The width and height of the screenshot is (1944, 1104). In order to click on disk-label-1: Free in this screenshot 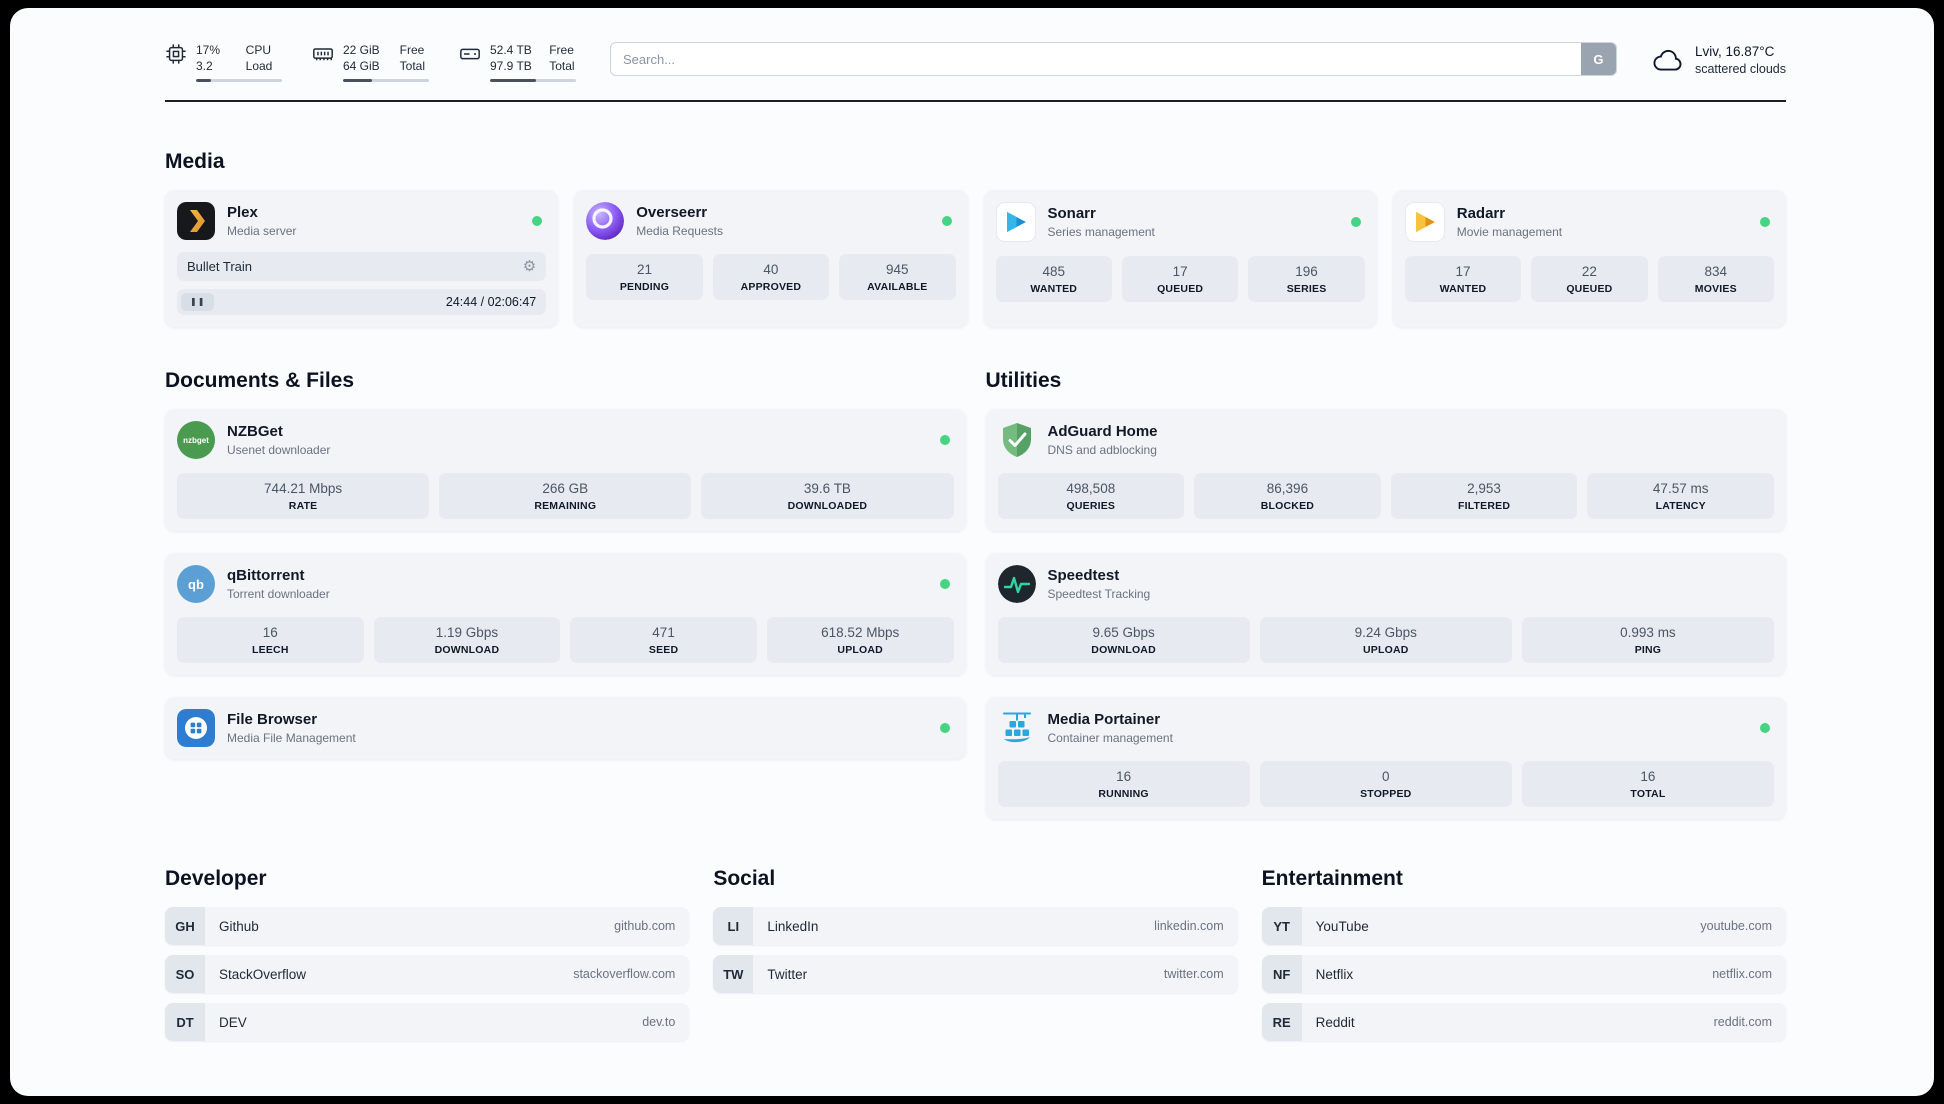, I will do `click(561, 50)`.